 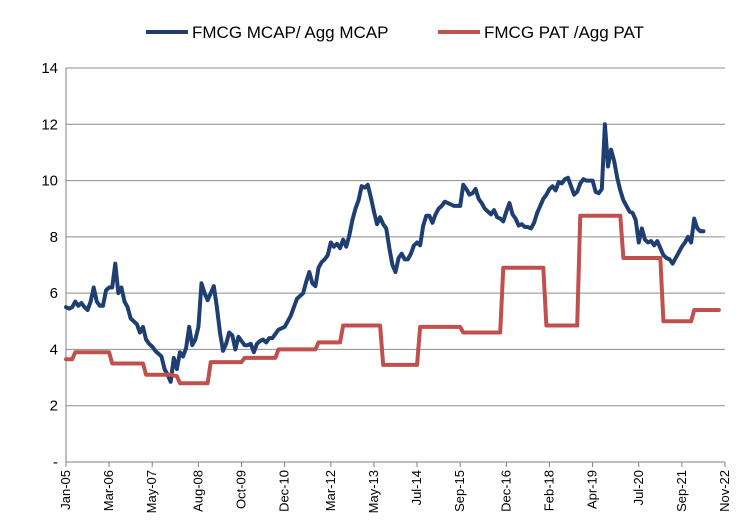 What do you see at coordinates (49, 68) in the screenshot?
I see `y-tick-label: 14` at bounding box center [49, 68].